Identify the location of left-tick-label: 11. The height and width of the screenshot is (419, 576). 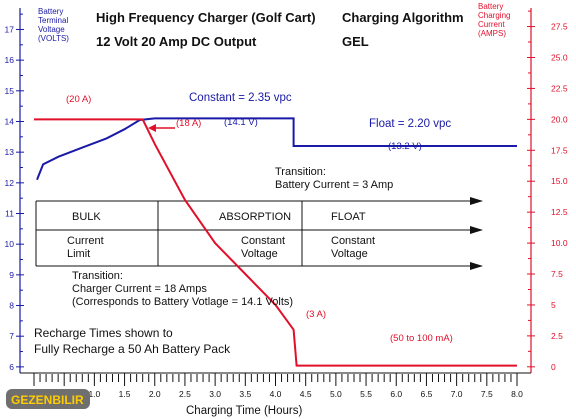
(9, 214).